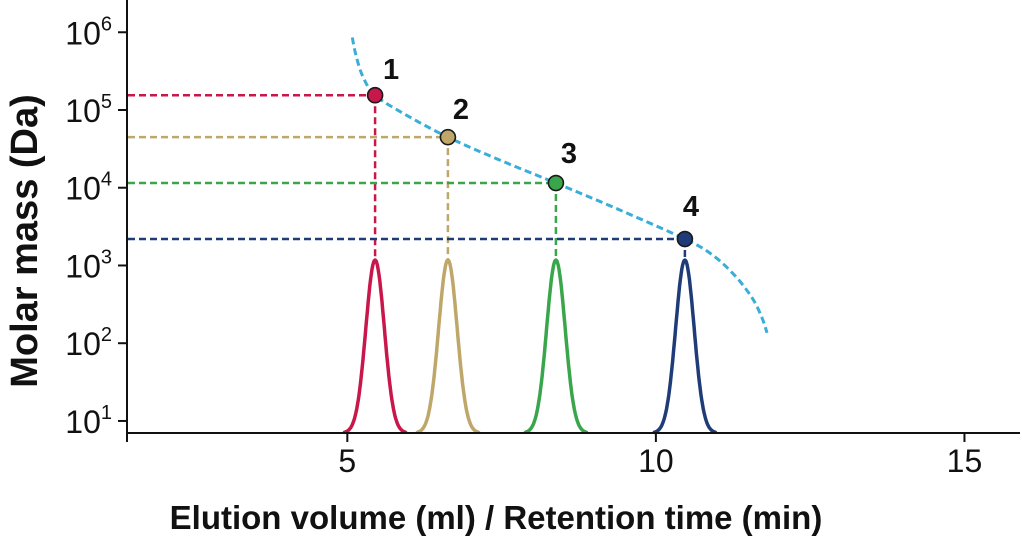  I want to click on y-tick-exponent: 4, so click(106, 180).